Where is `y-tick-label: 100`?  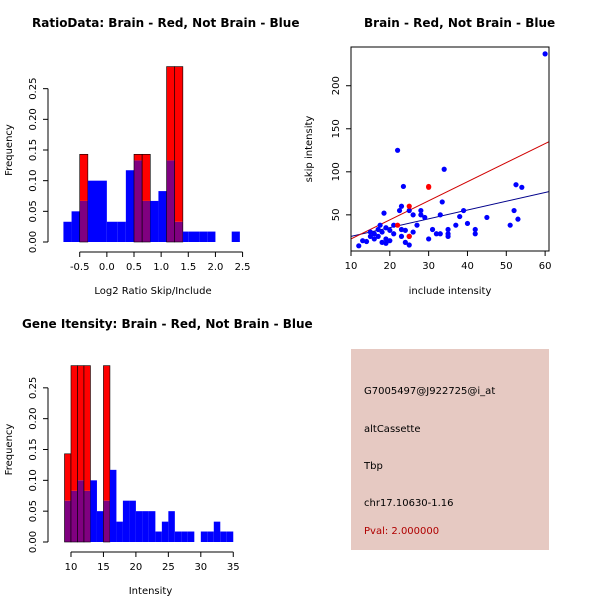
y-tick-label: 100 is located at coordinates (336, 171).